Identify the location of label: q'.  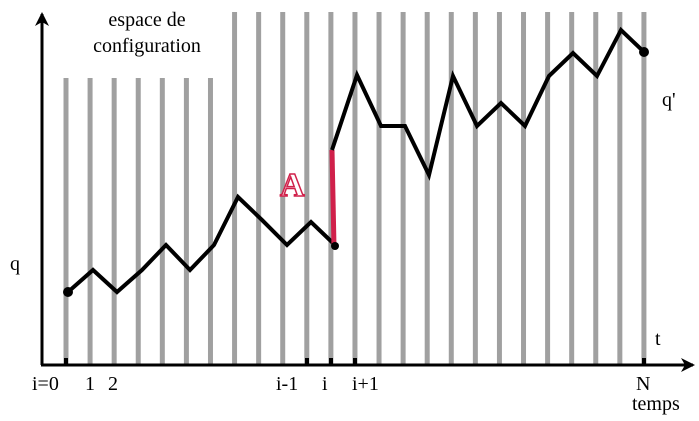
(669, 100).